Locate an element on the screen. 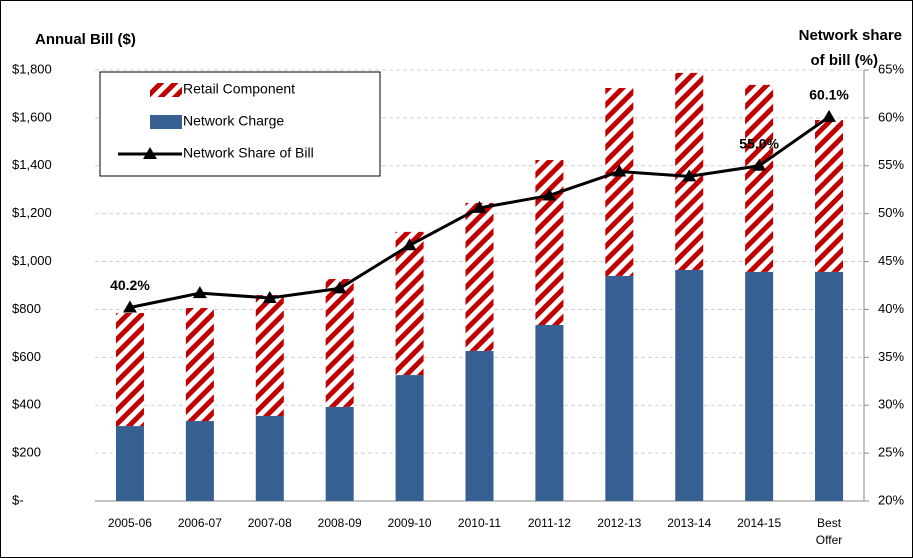  data-label: 55.0% is located at coordinates (759, 143).